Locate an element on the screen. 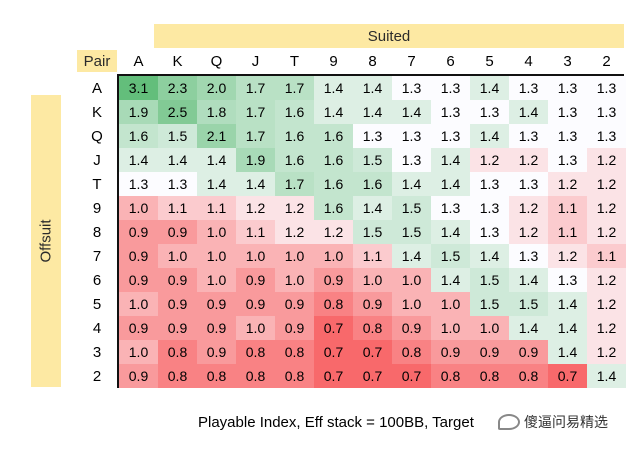 Image resolution: width=640 pixels, height=452 pixels. column-header: J is located at coordinates (255, 61).